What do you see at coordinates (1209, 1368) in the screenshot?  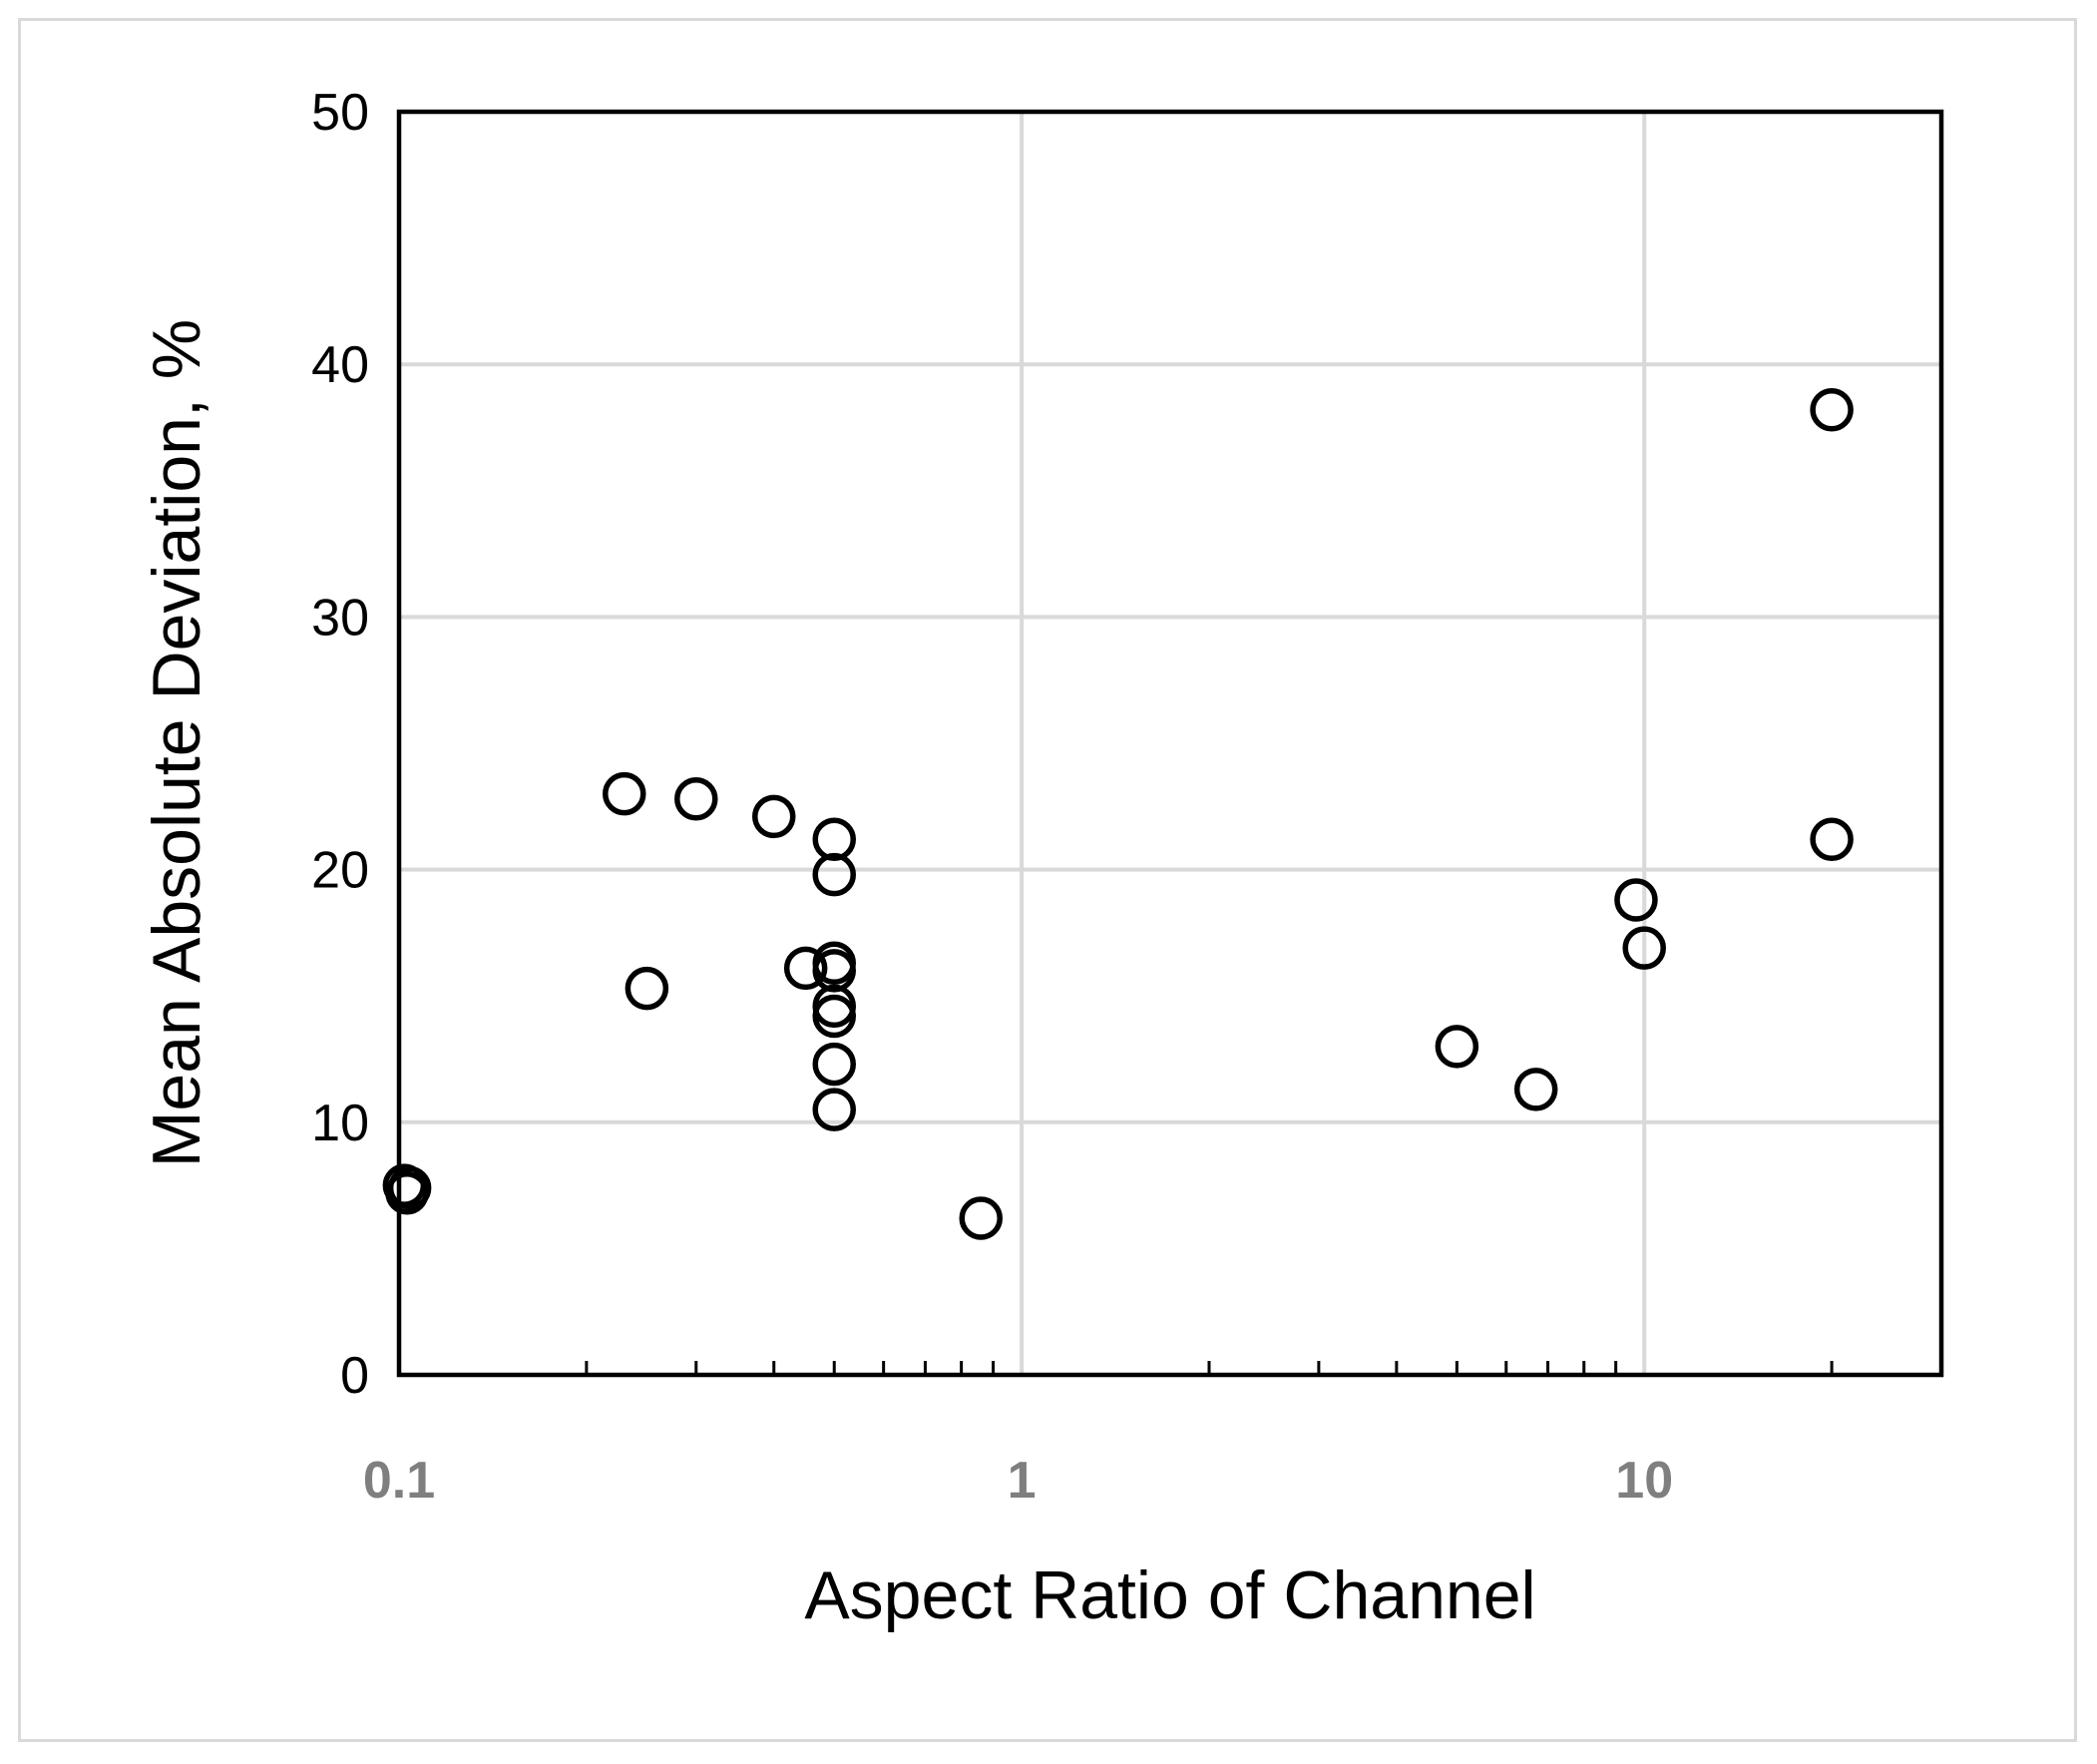 I see `minor-ticks` at bounding box center [1209, 1368].